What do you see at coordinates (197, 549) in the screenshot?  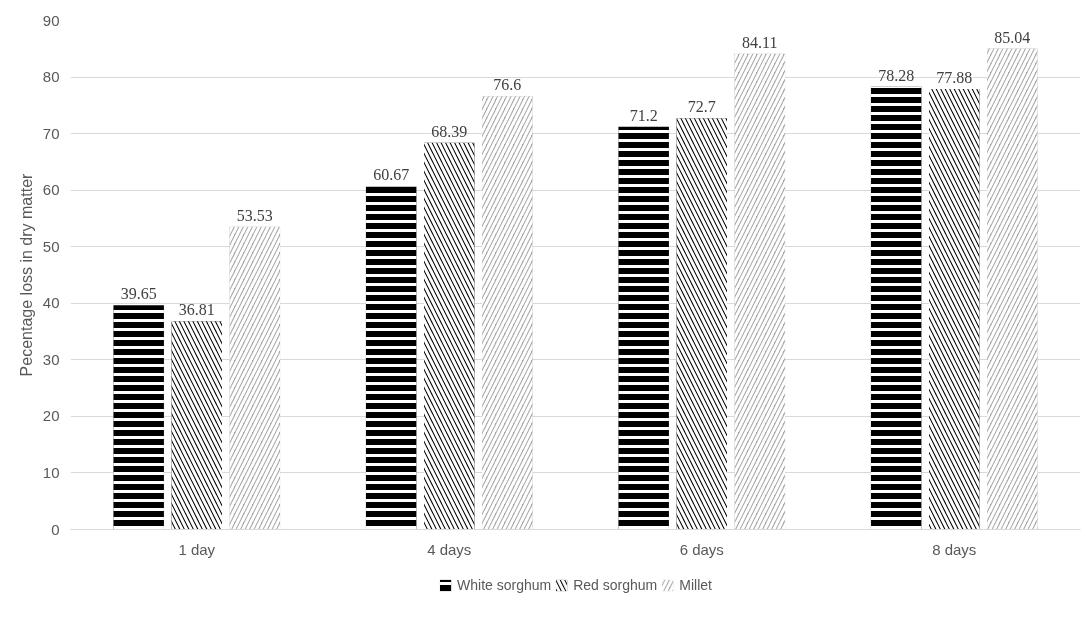 I see `x-tick-label: 1 day` at bounding box center [197, 549].